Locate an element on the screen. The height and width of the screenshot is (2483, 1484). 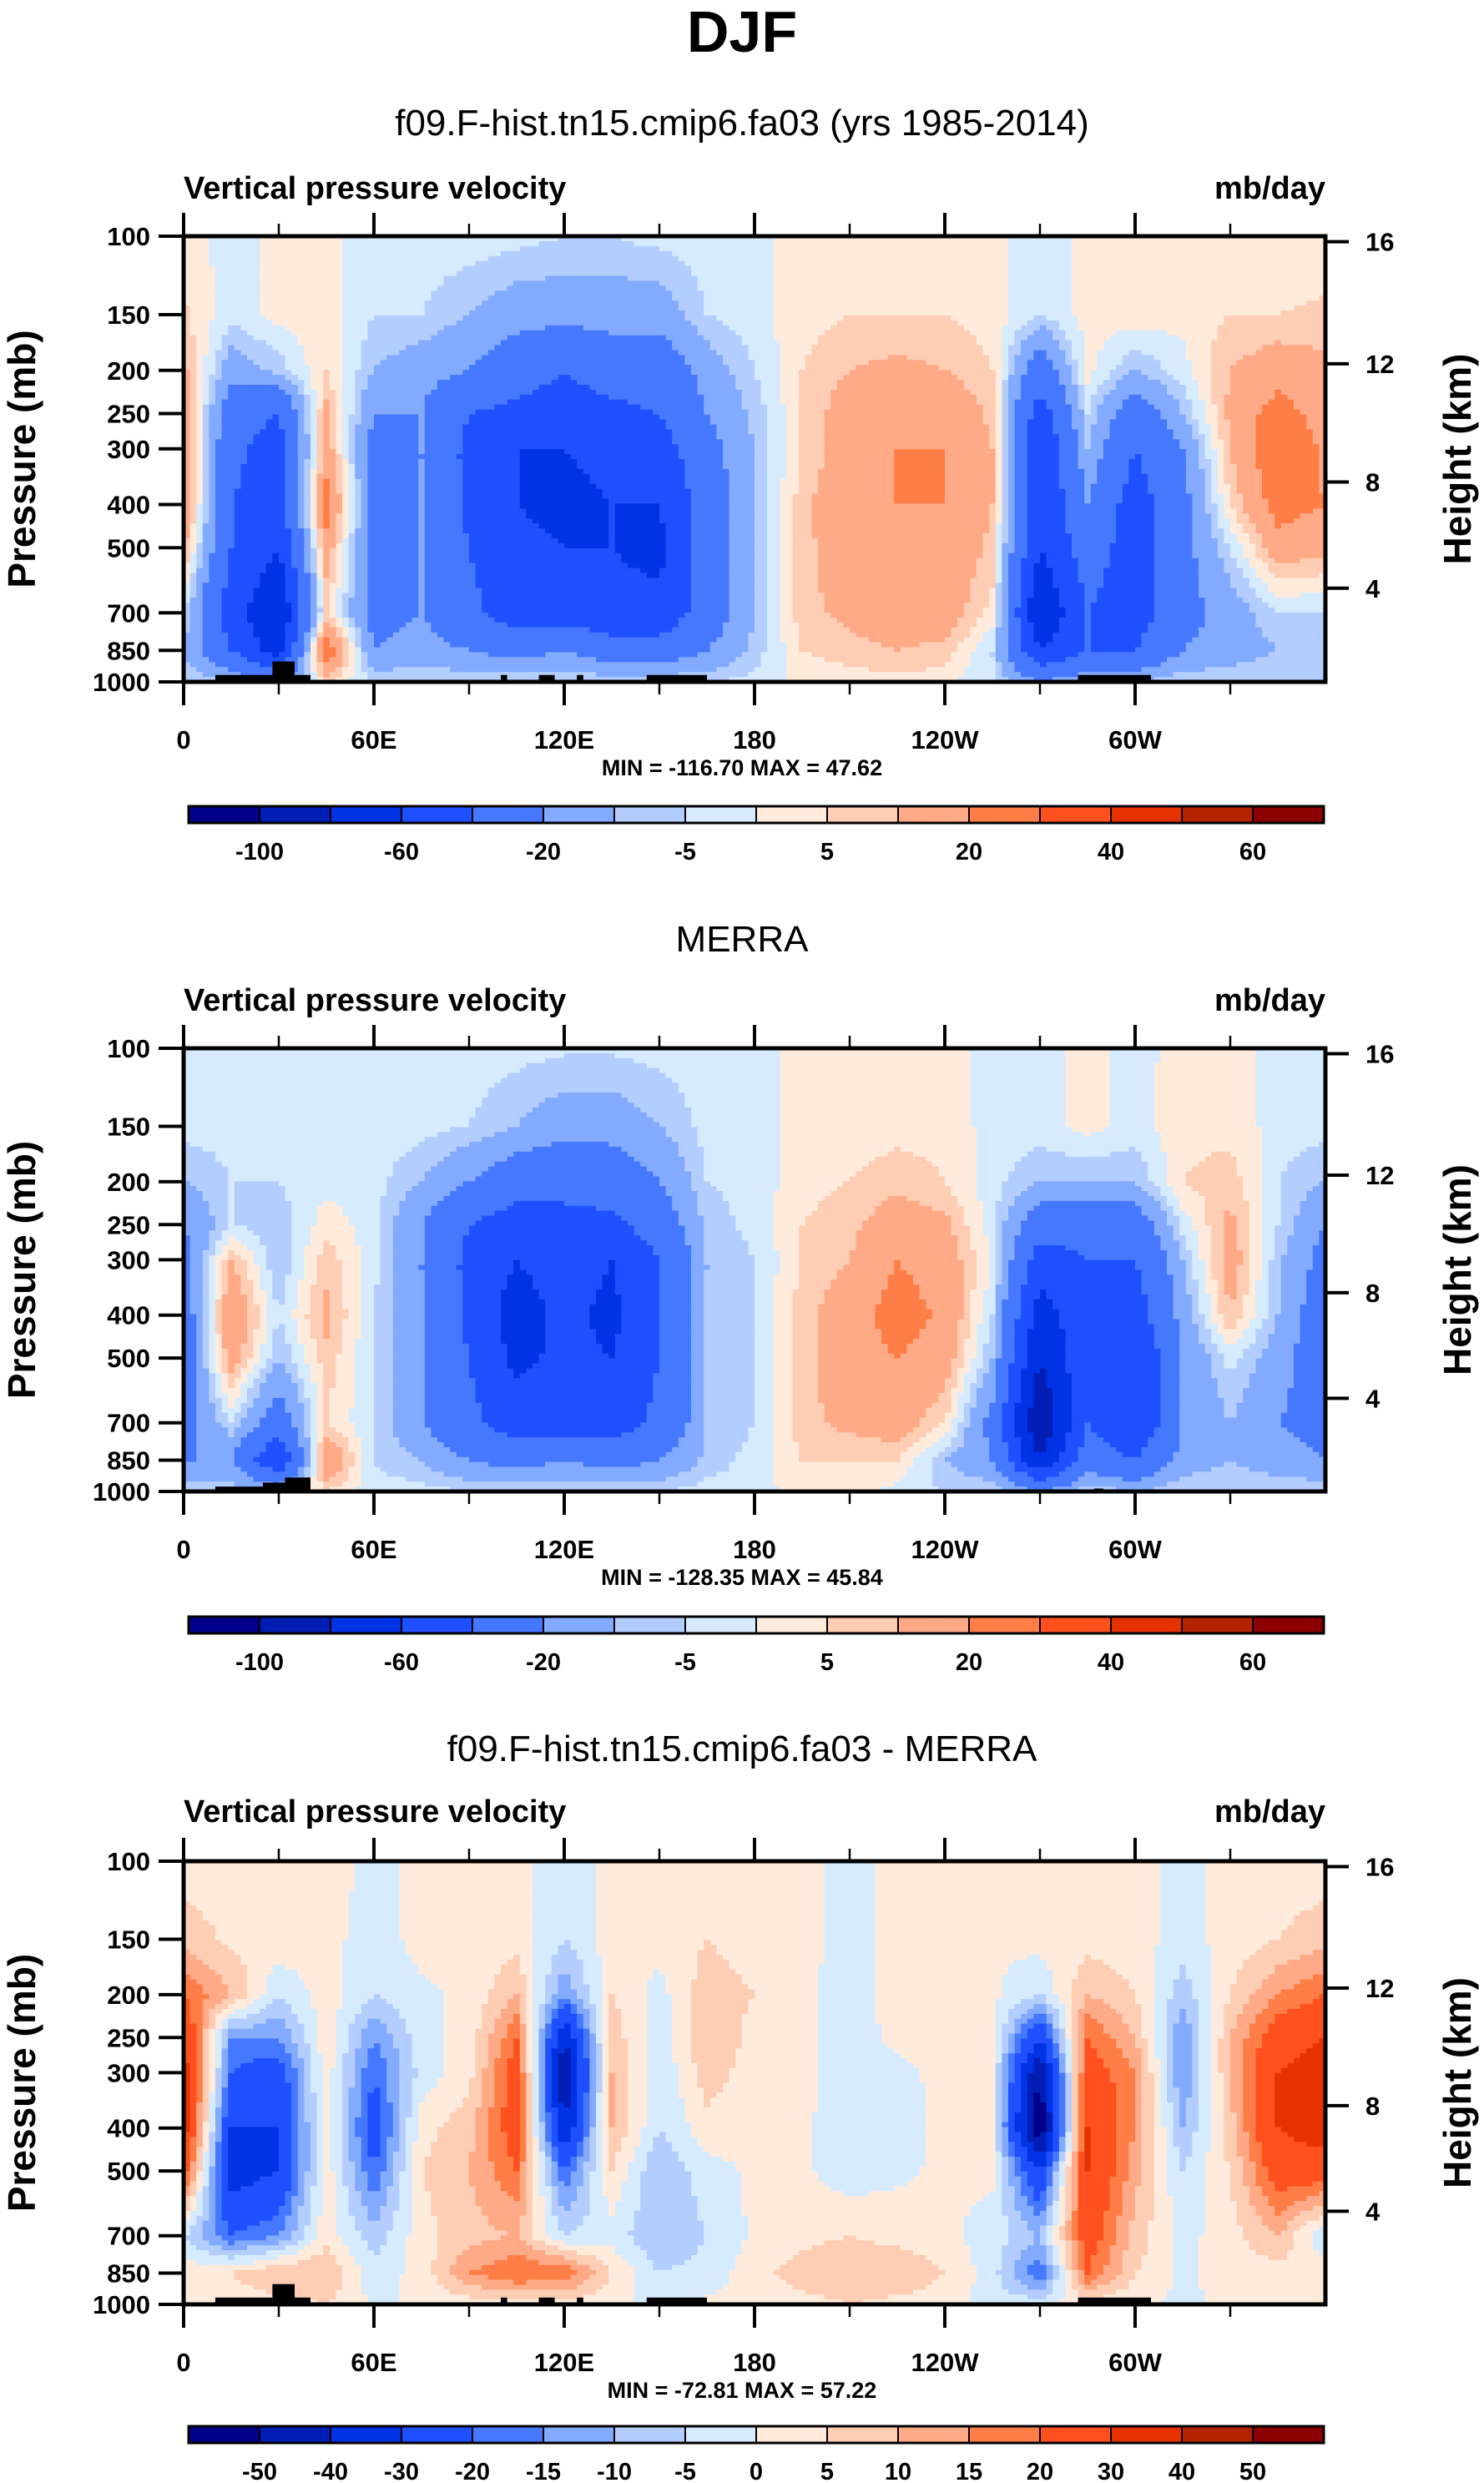
y-tick-label: 400 is located at coordinates (128, 505).